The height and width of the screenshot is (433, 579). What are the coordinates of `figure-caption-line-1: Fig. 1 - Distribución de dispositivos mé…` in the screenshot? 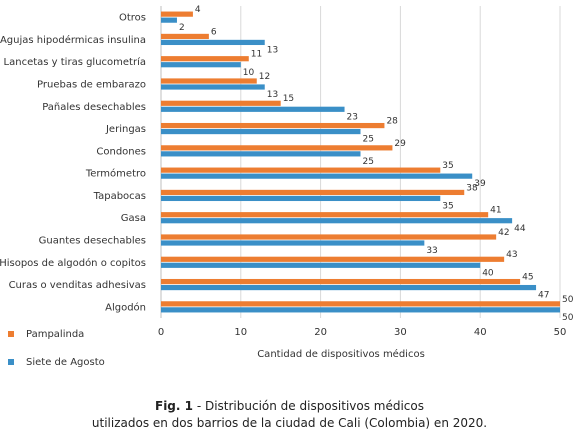 It's located at (289, 406).